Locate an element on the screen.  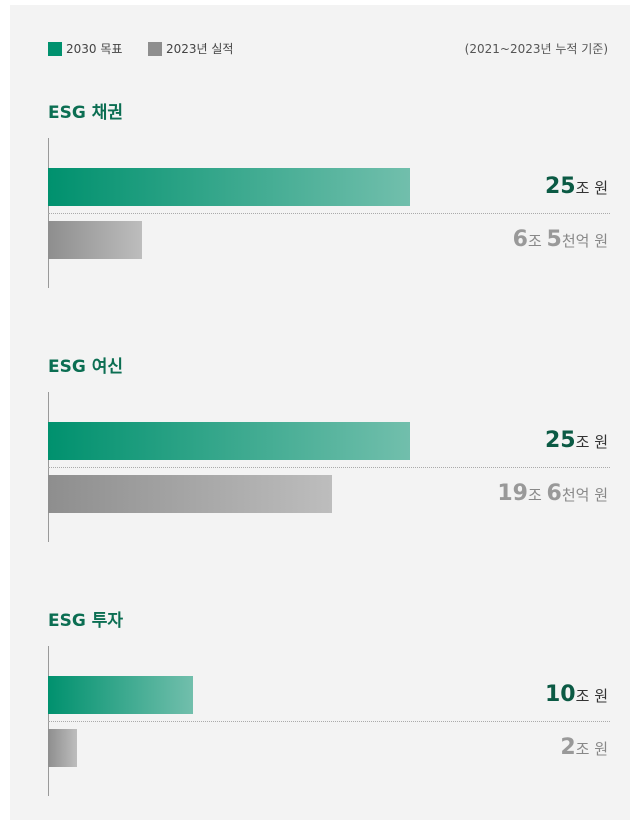
value-label: 19조 6천억 원 is located at coordinates (552, 493).